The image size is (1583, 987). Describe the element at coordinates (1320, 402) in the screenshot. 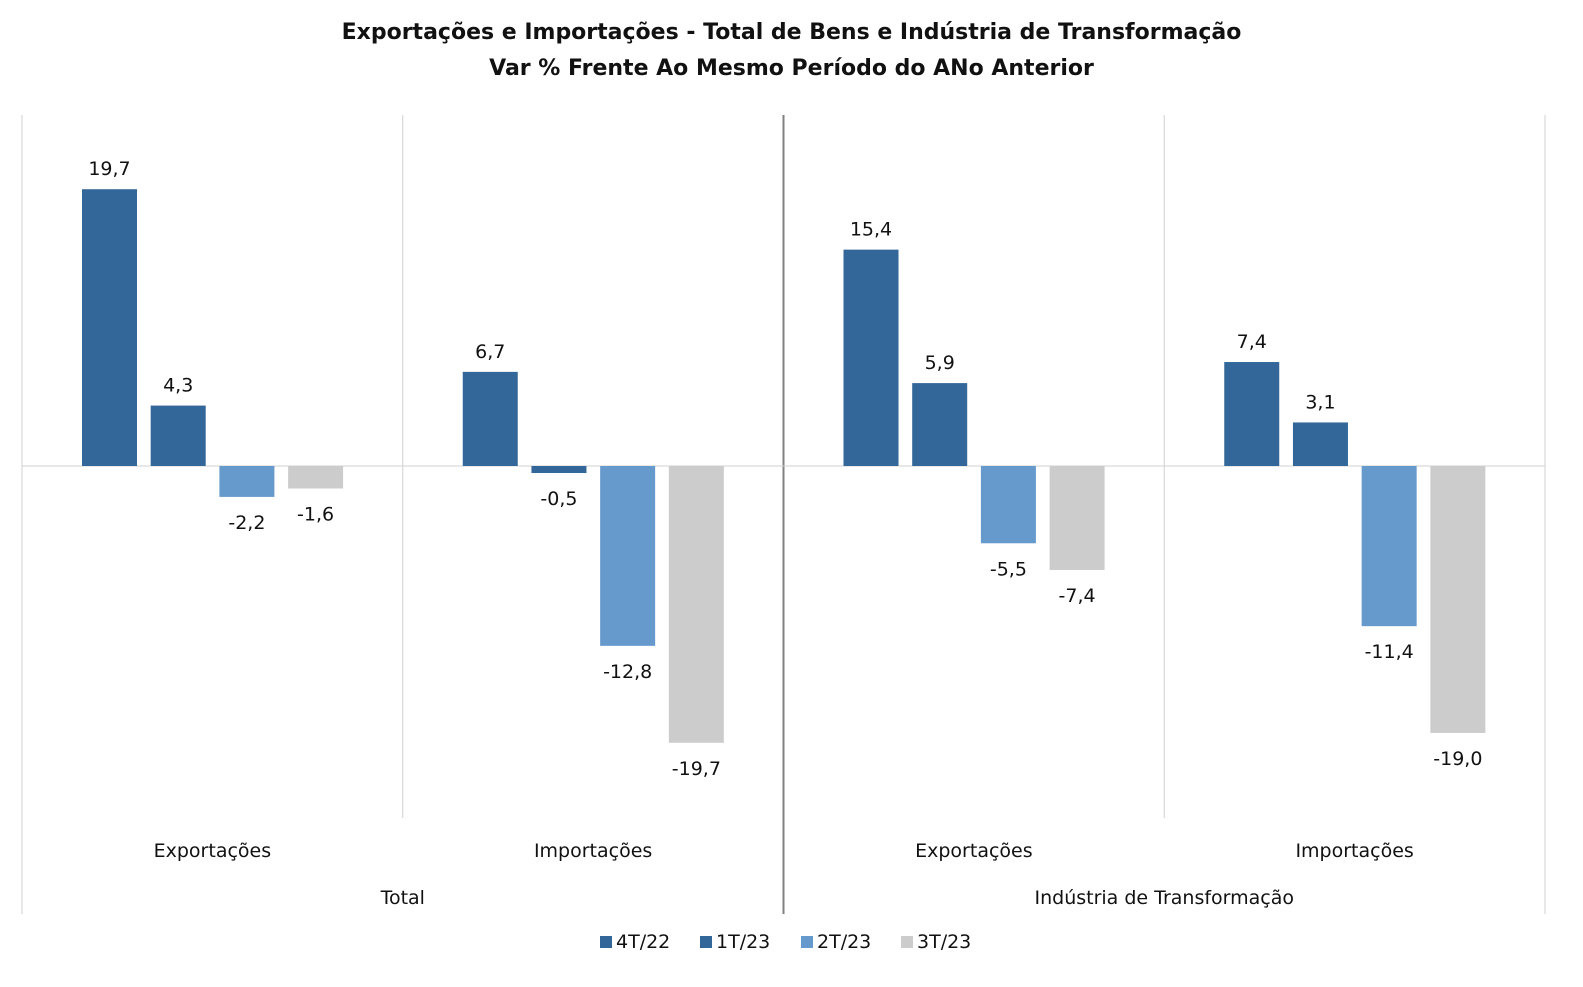

I see `data-label: 3,1` at that location.